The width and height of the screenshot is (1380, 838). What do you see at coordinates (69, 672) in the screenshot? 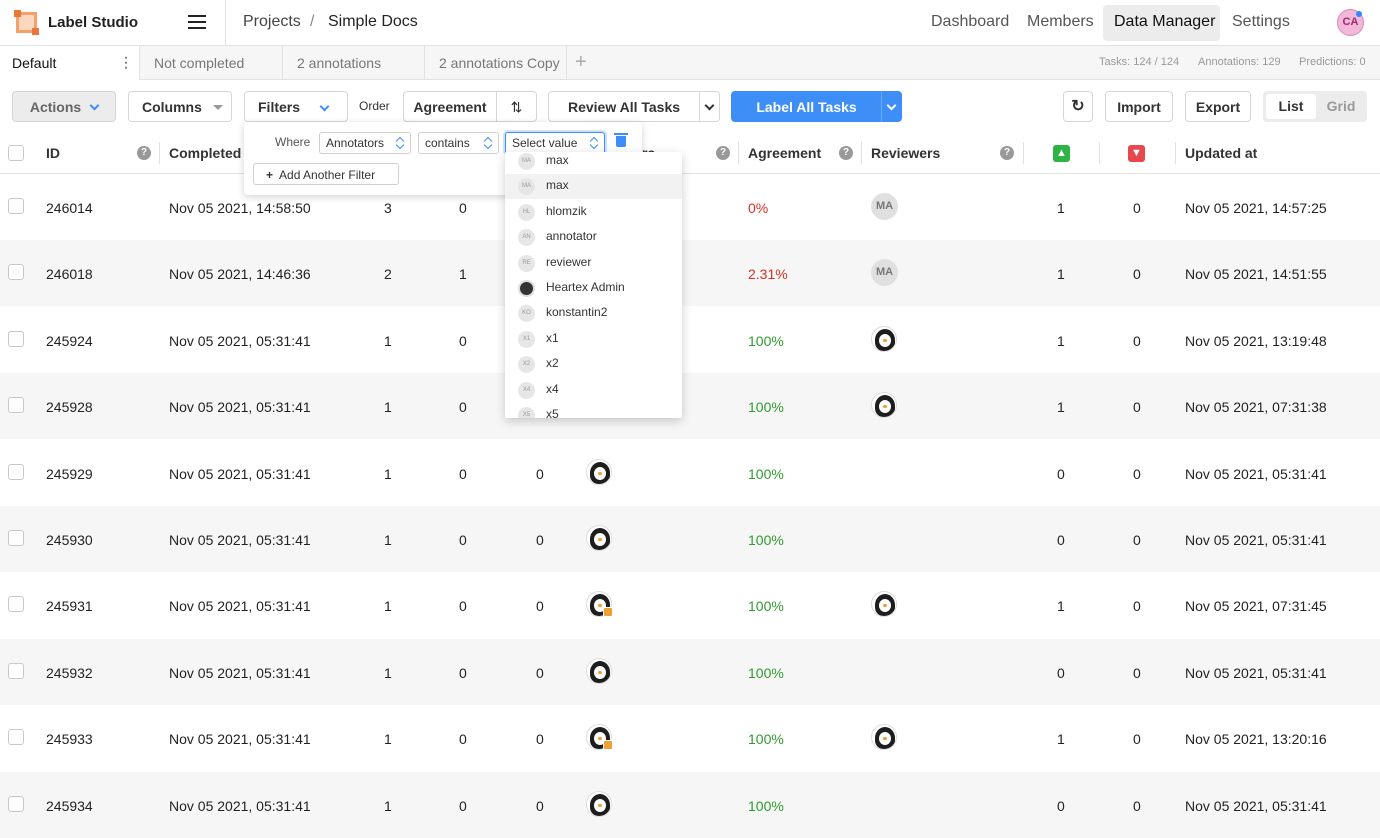
I see `task-id: 245932` at bounding box center [69, 672].